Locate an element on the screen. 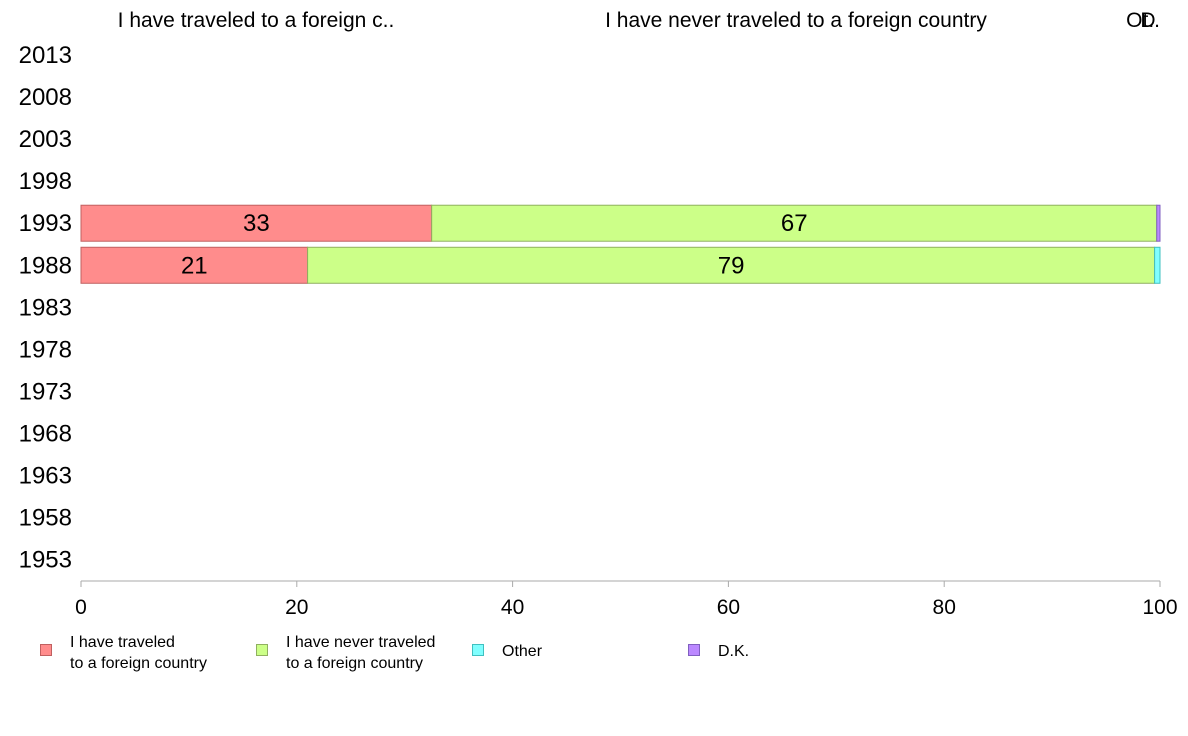 The image size is (1188, 736). x-tick-label-40: 40 is located at coordinates (512, 607).